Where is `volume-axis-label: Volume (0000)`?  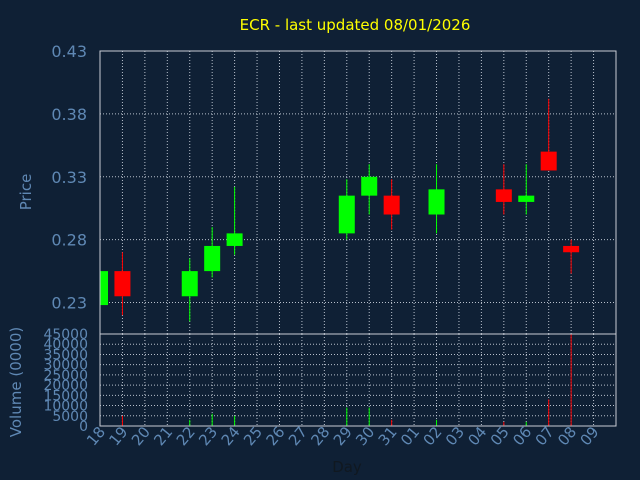
volume-axis-label: Volume (0000) is located at coordinates (16, 382).